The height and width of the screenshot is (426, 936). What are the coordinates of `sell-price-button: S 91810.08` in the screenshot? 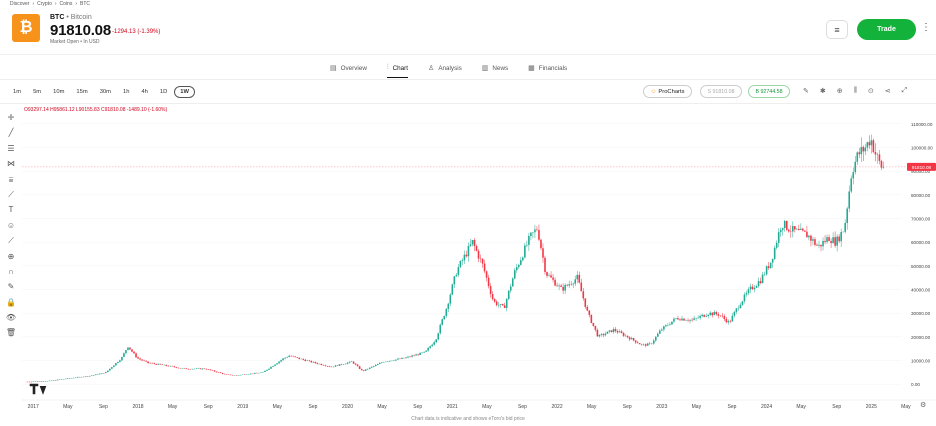 It's located at (721, 91).